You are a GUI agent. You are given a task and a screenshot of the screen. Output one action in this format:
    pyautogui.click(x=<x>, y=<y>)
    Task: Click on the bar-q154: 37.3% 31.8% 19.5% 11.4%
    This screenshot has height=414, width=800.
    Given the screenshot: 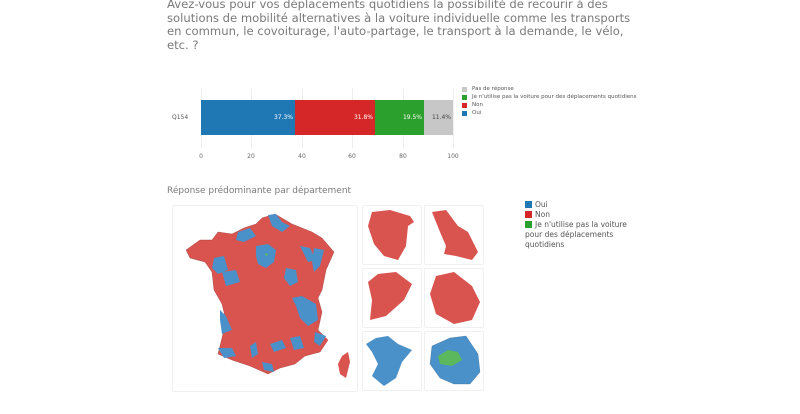 What is the action you would take?
    pyautogui.click(x=327, y=117)
    